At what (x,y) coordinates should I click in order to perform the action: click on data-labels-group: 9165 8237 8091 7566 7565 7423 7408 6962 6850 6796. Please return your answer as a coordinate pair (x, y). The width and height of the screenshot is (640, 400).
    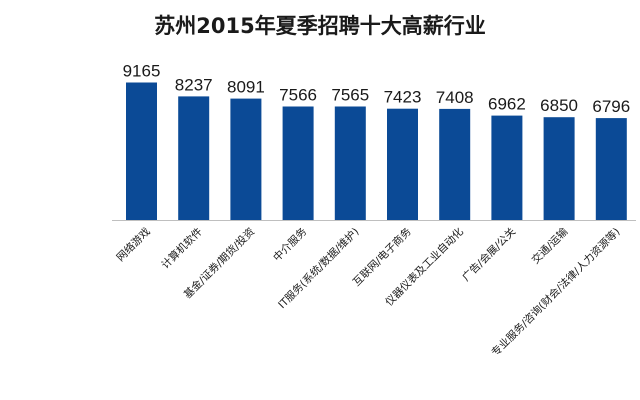
    Looking at the image, I should click on (377, 89).